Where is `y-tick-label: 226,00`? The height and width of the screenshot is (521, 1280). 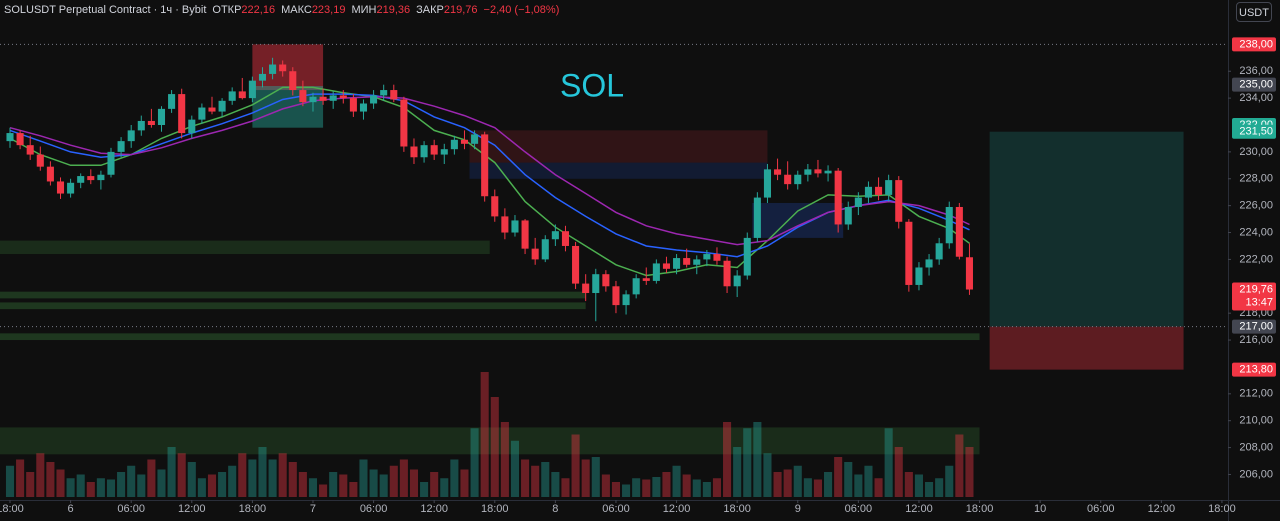
y-tick-label: 226,00 is located at coordinates (1256, 206).